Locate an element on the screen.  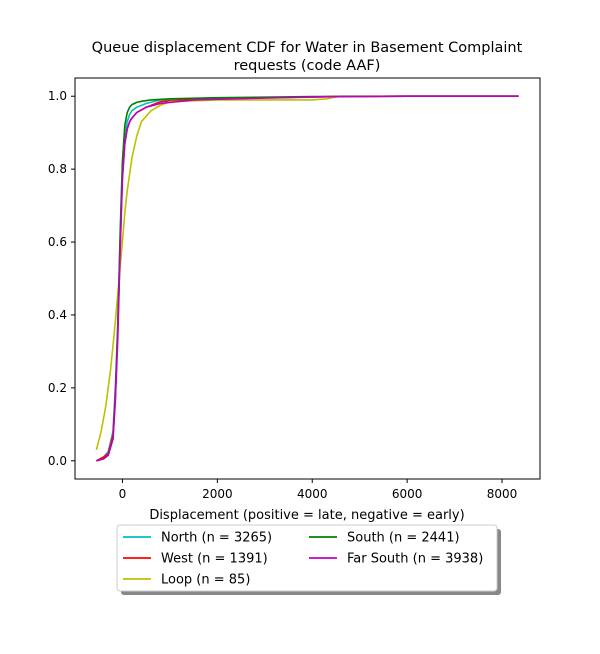
x-tick-label: 6000 is located at coordinates (407, 494).